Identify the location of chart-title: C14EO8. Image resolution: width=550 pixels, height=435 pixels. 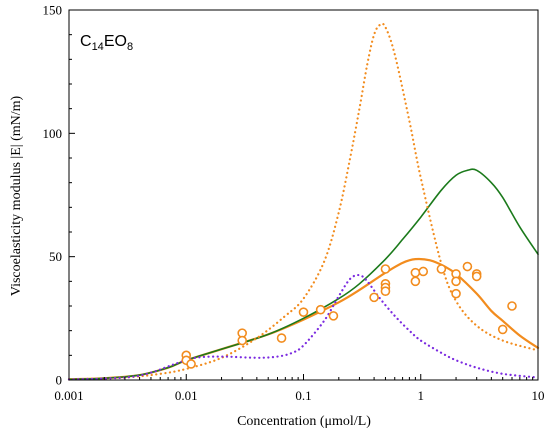
(106, 43).